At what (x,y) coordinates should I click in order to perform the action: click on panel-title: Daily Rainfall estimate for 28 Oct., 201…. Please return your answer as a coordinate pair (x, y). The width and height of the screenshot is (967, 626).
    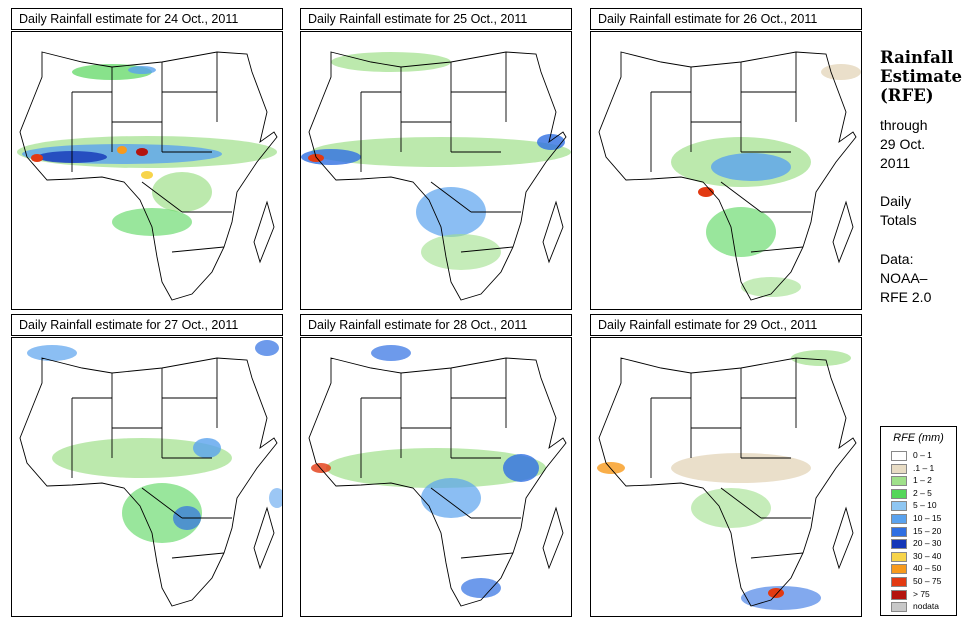
    Looking at the image, I should click on (436, 325).